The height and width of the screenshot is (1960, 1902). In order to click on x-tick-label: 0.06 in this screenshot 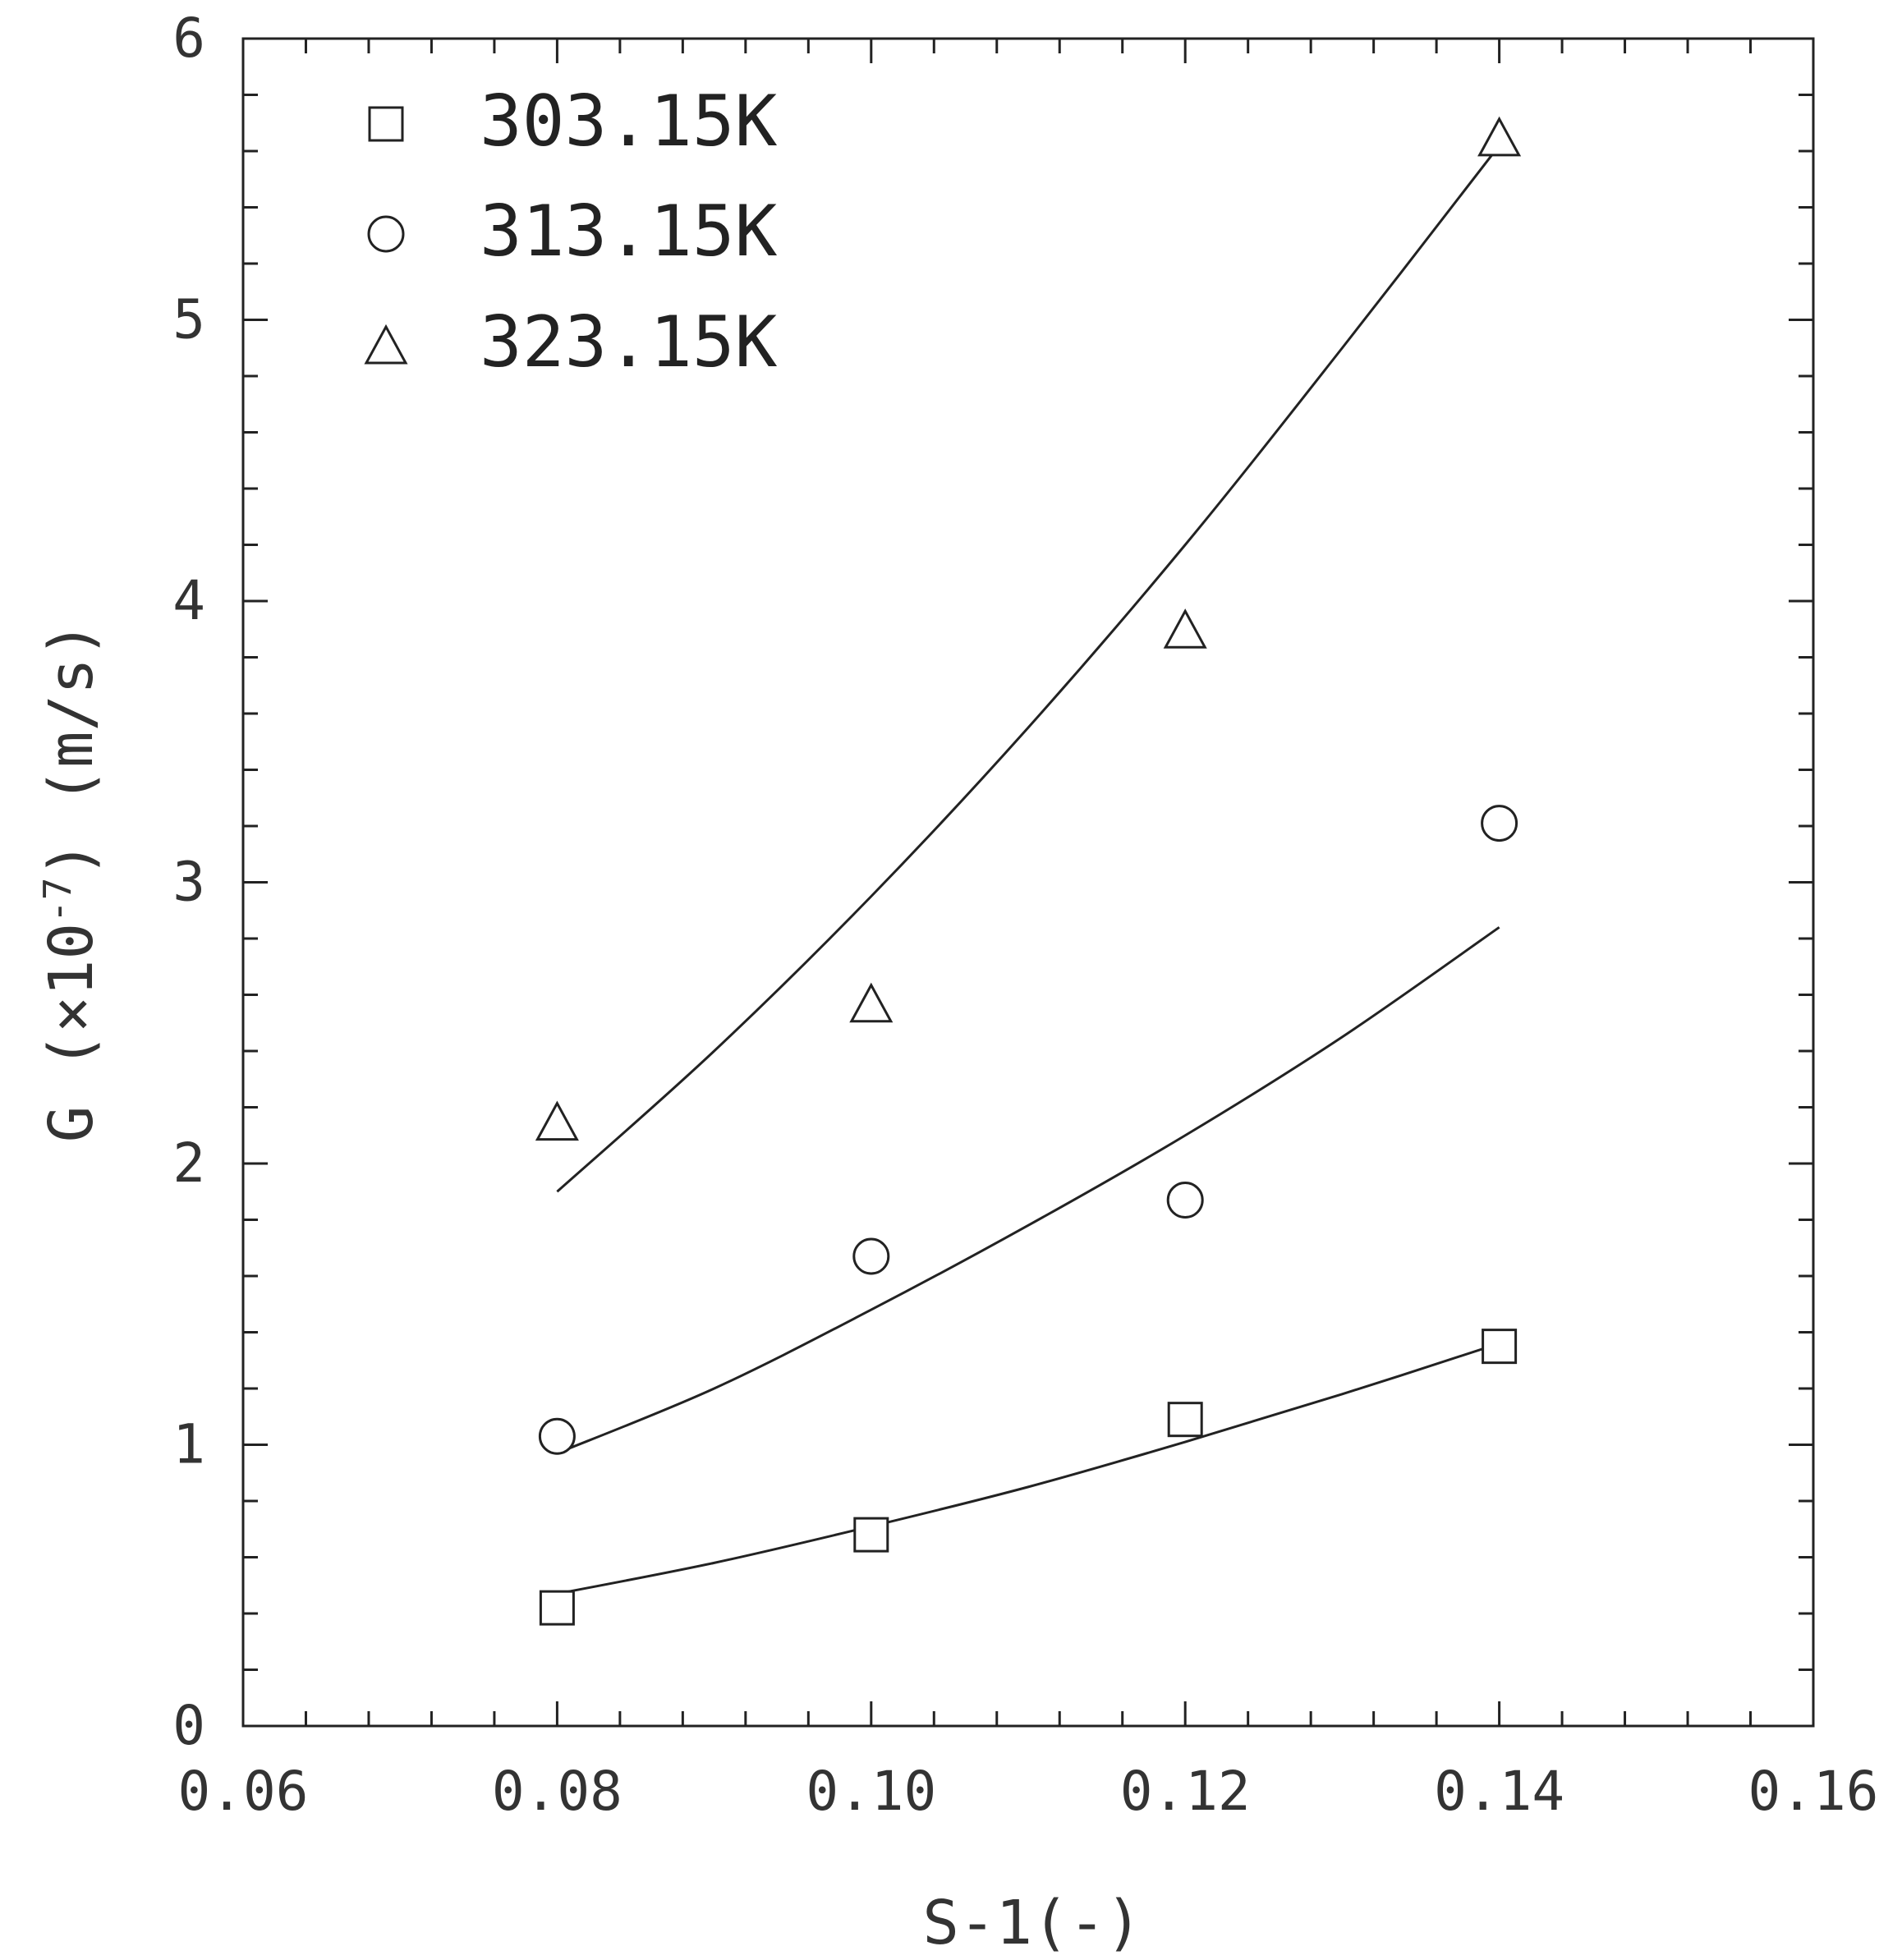, I will do `click(244, 1791)`.